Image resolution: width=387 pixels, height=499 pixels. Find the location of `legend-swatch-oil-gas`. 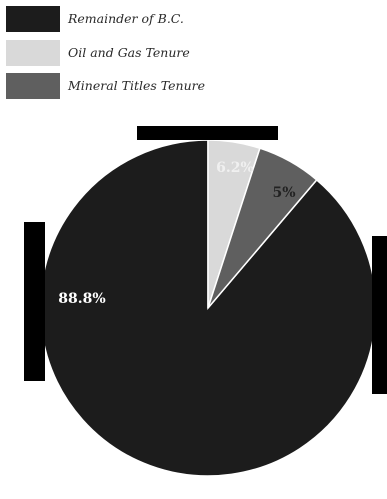

legend-swatch-oil-gas is located at coordinates (33, 53).